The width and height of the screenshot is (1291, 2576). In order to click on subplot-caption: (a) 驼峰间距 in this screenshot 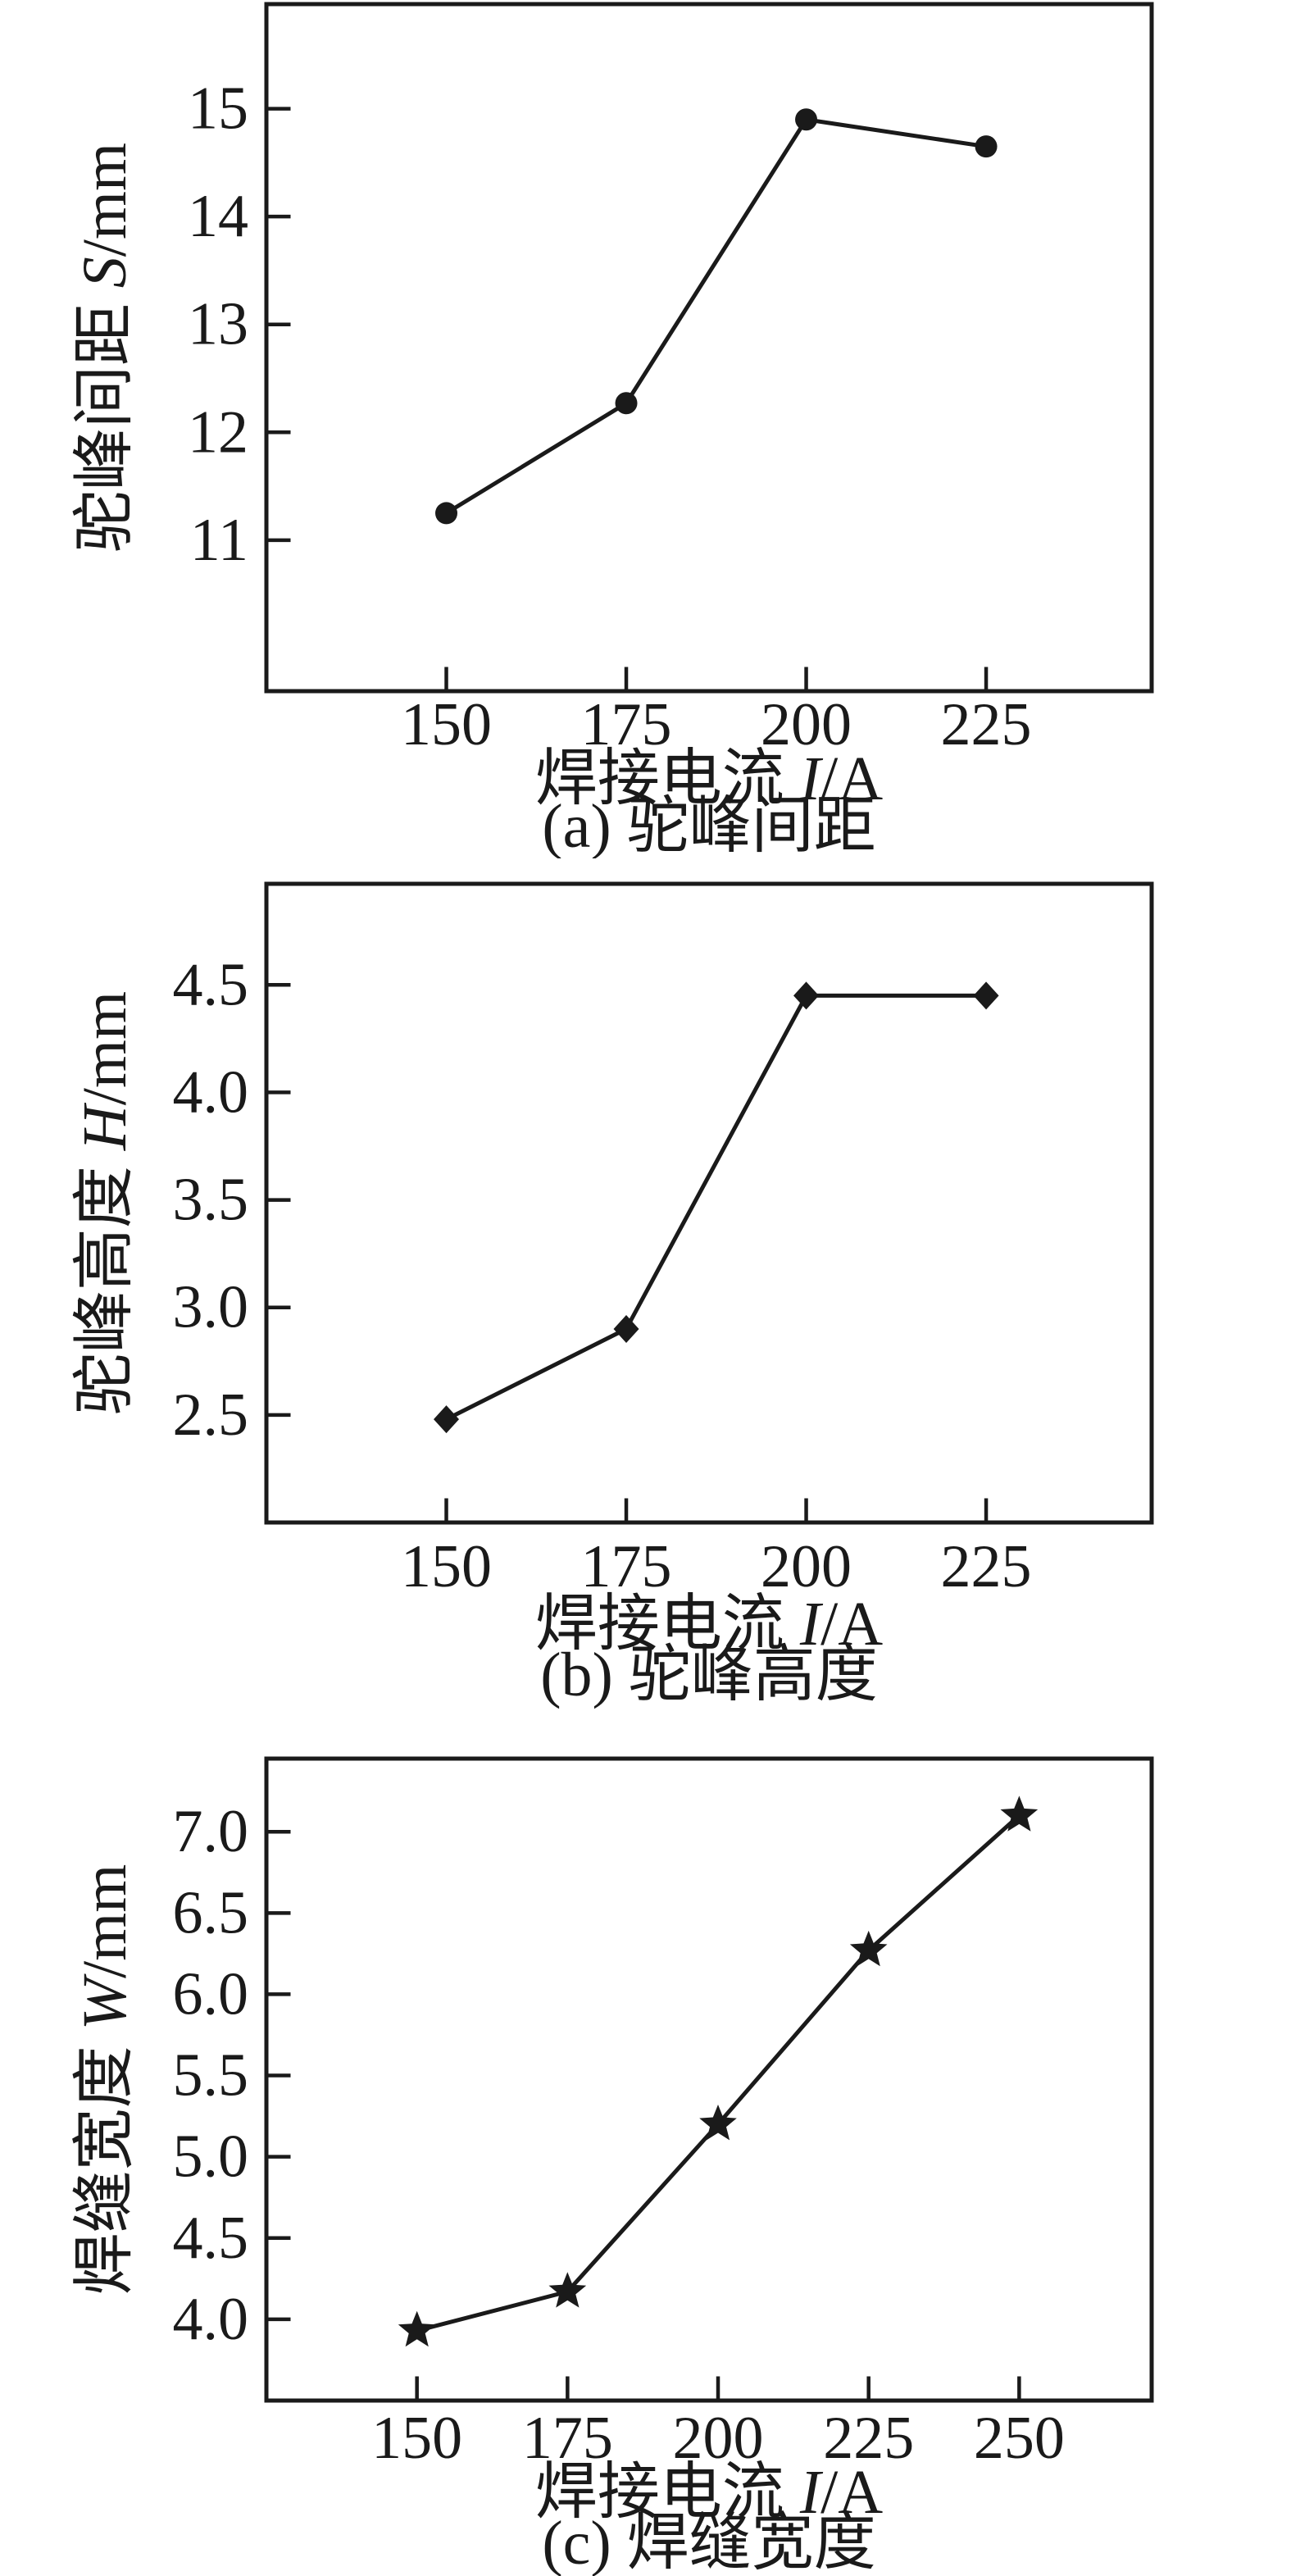, I will do `click(708, 825)`.